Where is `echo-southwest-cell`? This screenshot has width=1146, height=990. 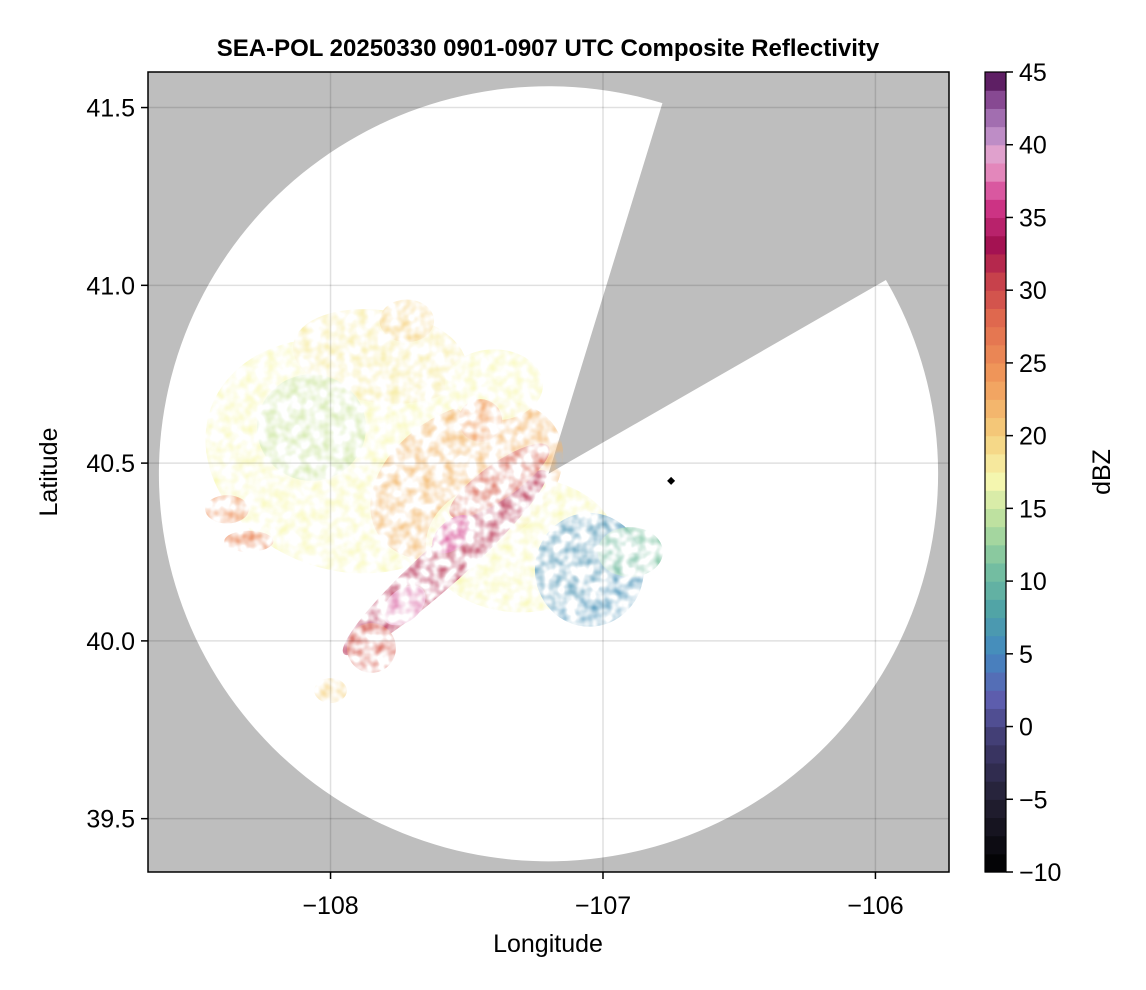 echo-southwest-cell is located at coordinates (371, 648).